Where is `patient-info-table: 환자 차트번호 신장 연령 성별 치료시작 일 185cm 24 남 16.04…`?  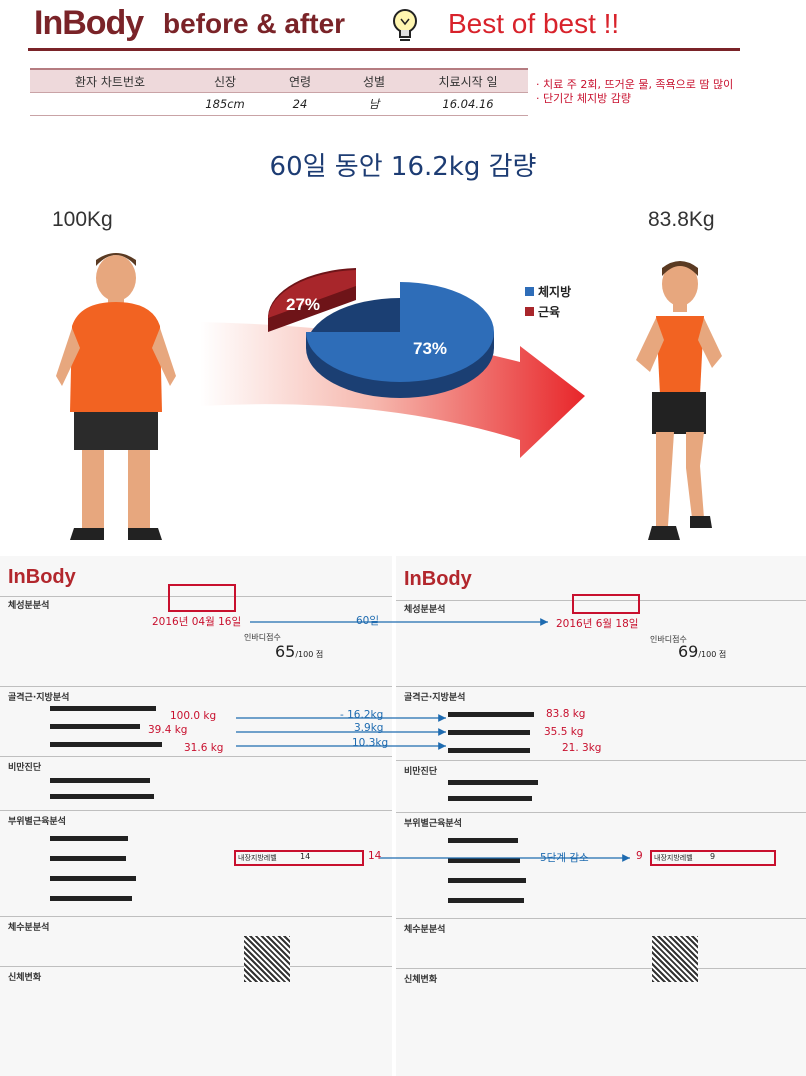
patient-info-table: 환자 차트번호 신장 연령 성별 치료시작 일 185cm 24 남 16.04… is located at coordinates (279, 92).